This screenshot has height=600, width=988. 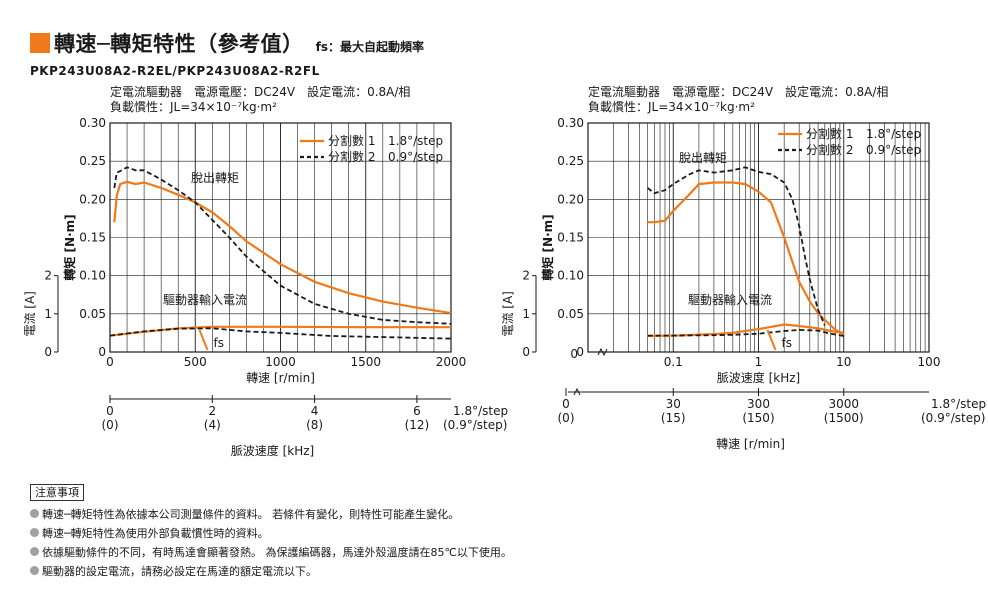 I want to click on note-text: 轉速─轉矩特性為使用外部負載慣性時的資料。, so click(x=155, y=533).